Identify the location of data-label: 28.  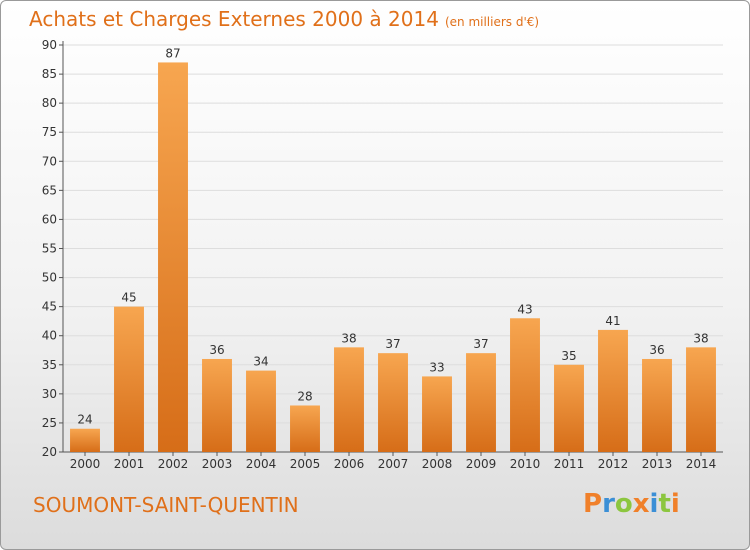
(304, 396).